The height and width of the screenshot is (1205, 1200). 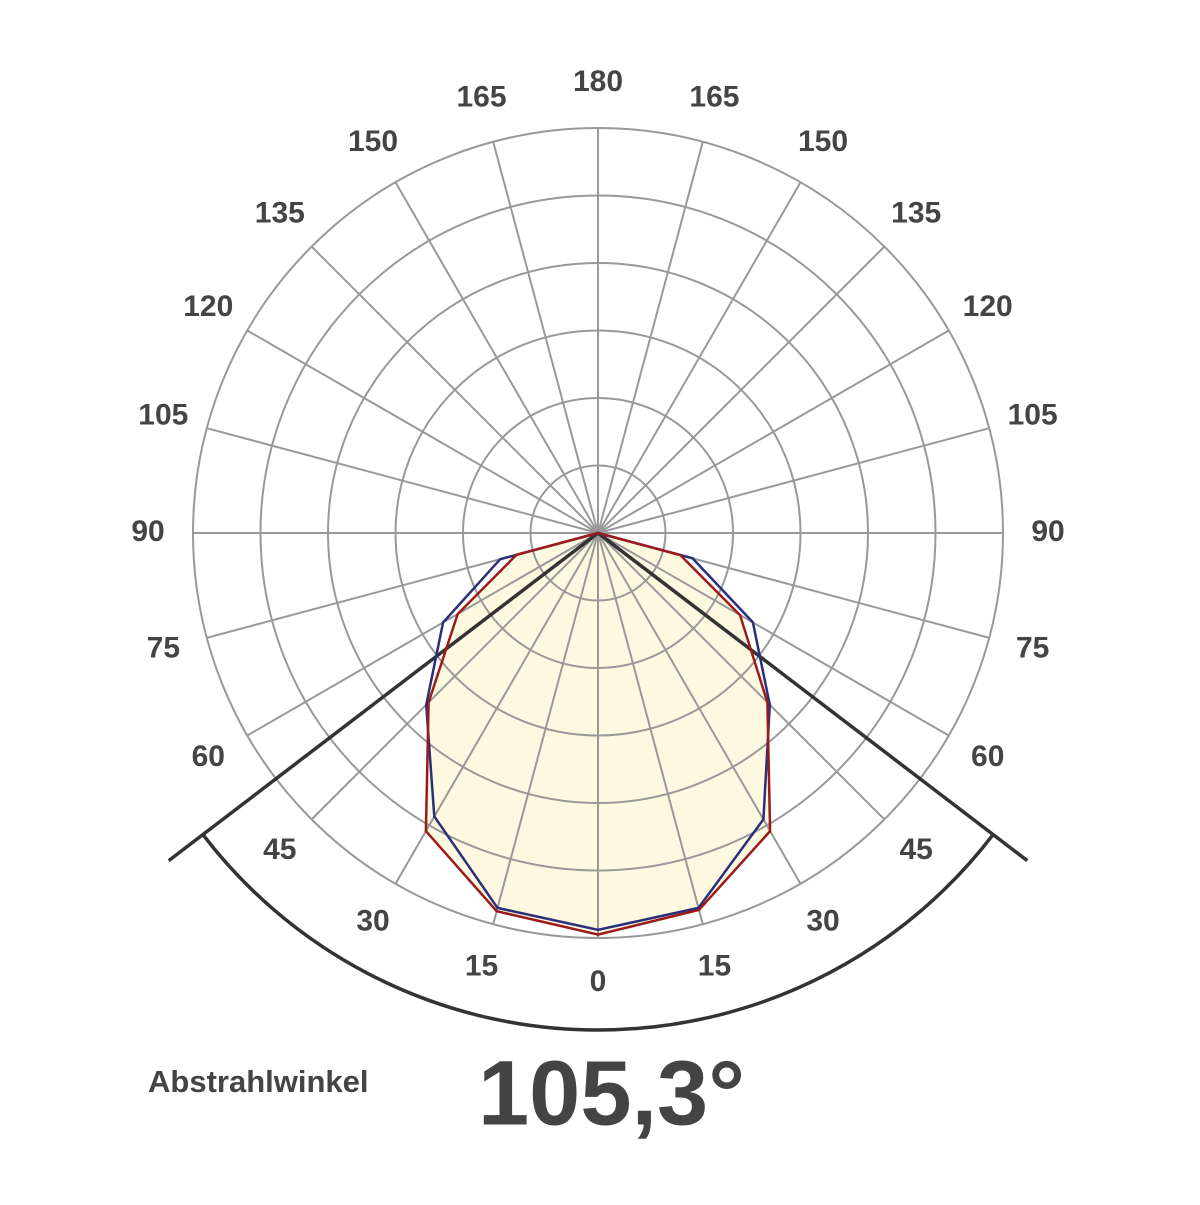 I want to click on beam-label: Abstrahlwinkel, so click(x=258, y=1081).